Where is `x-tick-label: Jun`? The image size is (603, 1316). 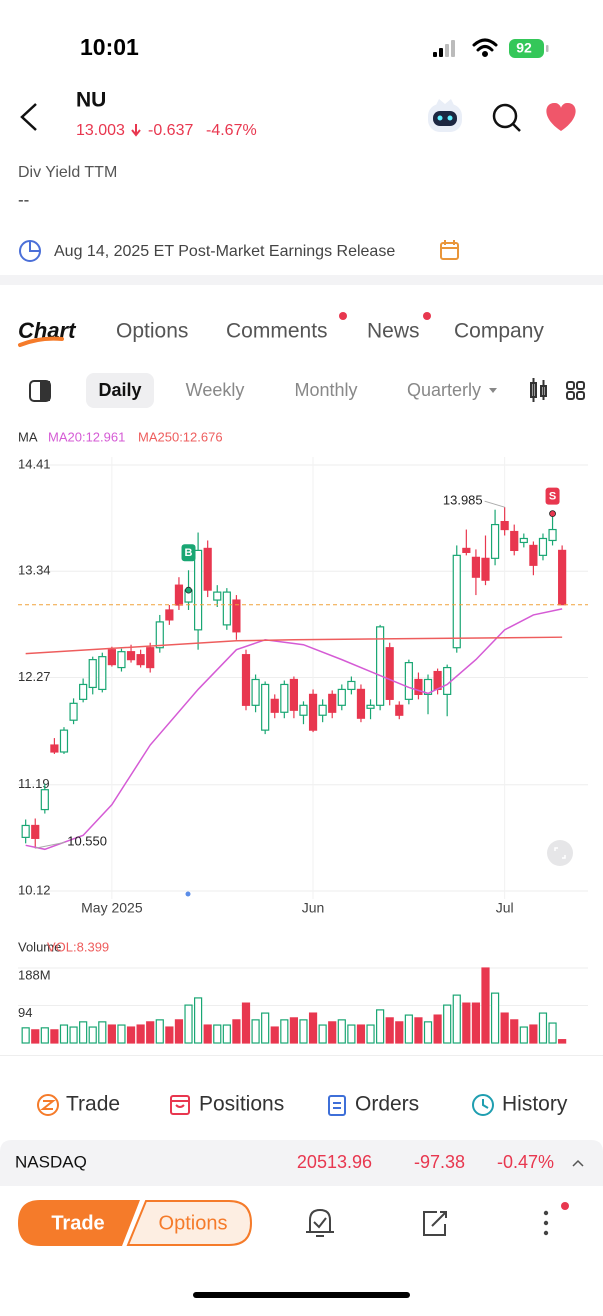 x-tick-label: Jun is located at coordinates (313, 908).